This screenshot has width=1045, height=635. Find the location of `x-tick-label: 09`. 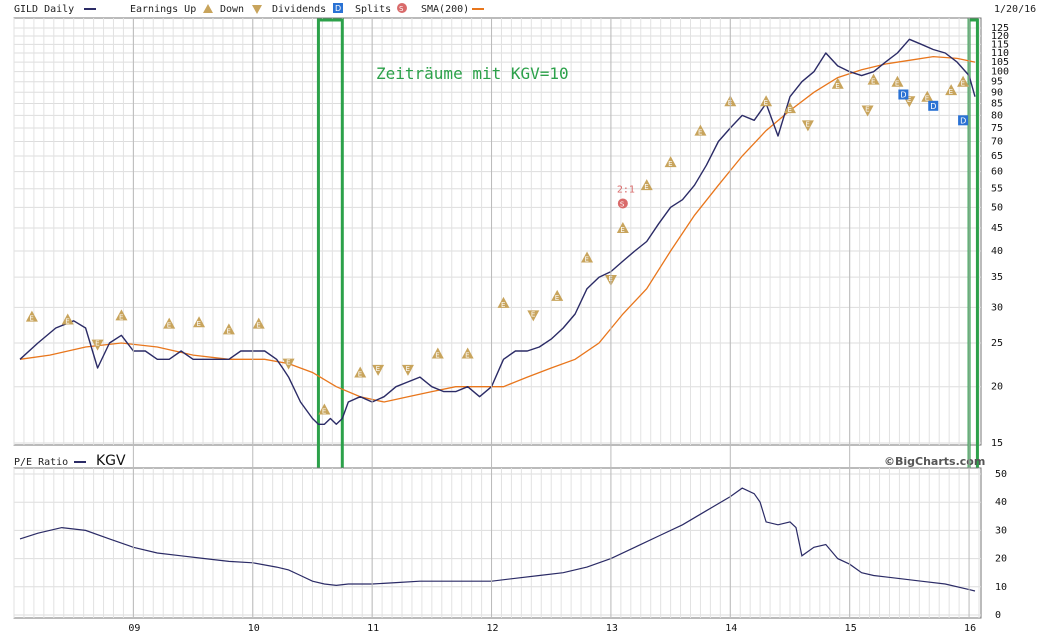

x-tick-label: 09 is located at coordinates (134, 628).